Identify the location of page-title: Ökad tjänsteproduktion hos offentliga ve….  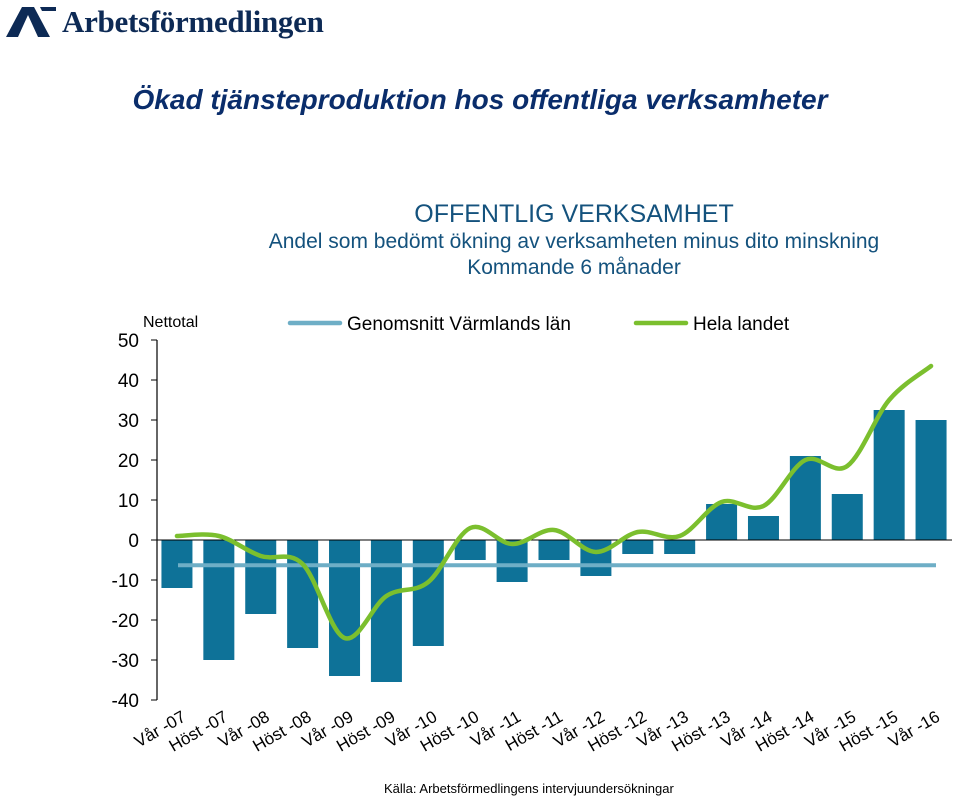
(480, 99).